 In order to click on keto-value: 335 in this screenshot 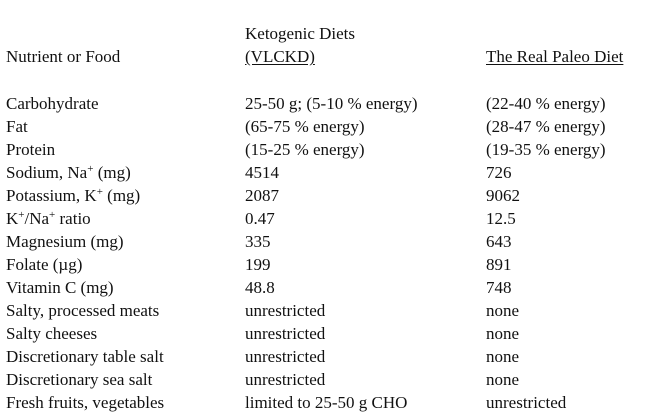, I will do `click(258, 241)`.